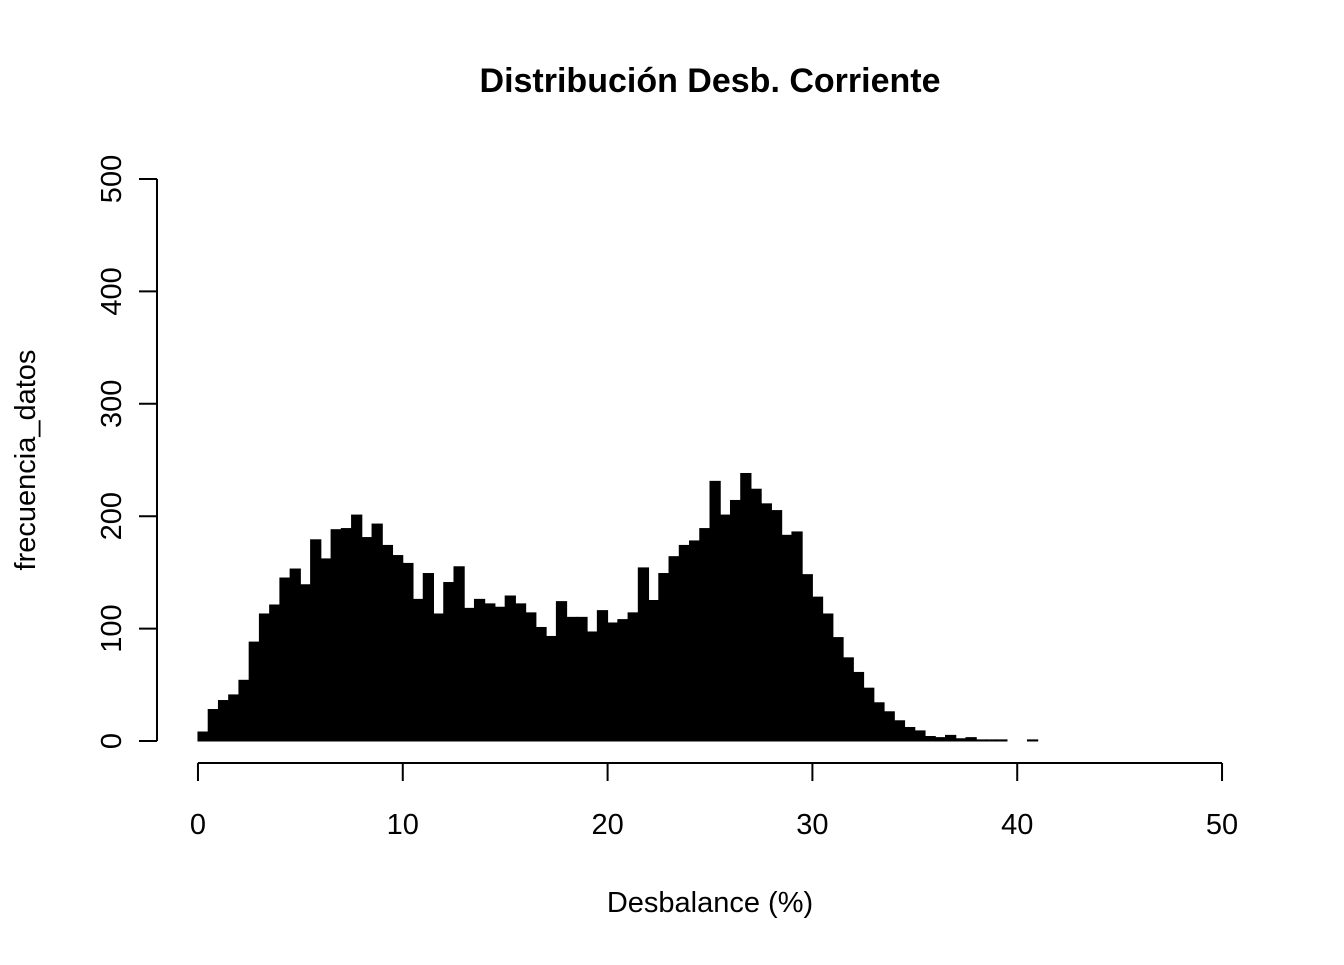 This screenshot has height=965, width=1344. What do you see at coordinates (112, 741) in the screenshot?
I see `y-tick-label: 0` at bounding box center [112, 741].